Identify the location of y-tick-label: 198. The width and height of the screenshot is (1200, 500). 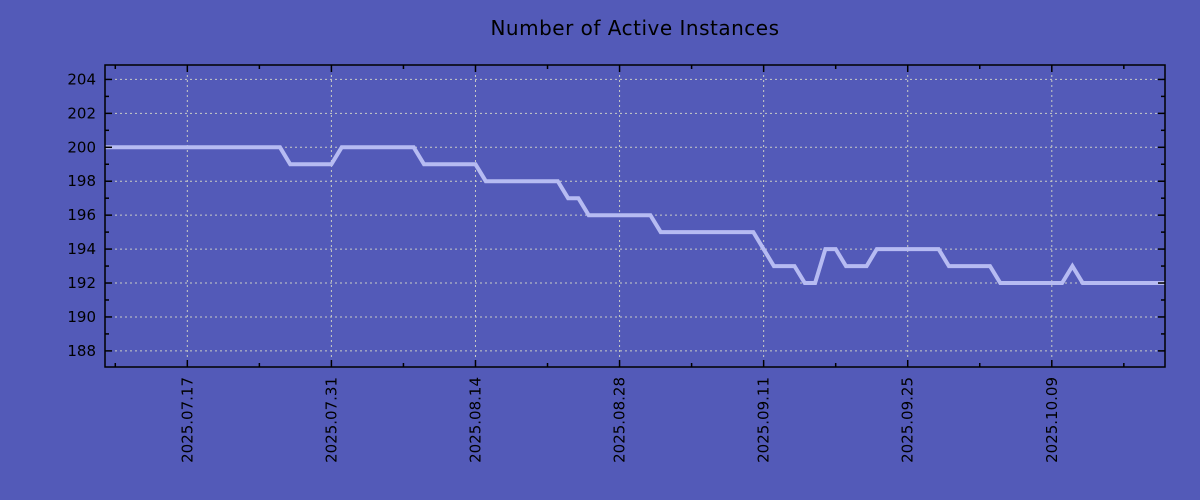
(81, 181).